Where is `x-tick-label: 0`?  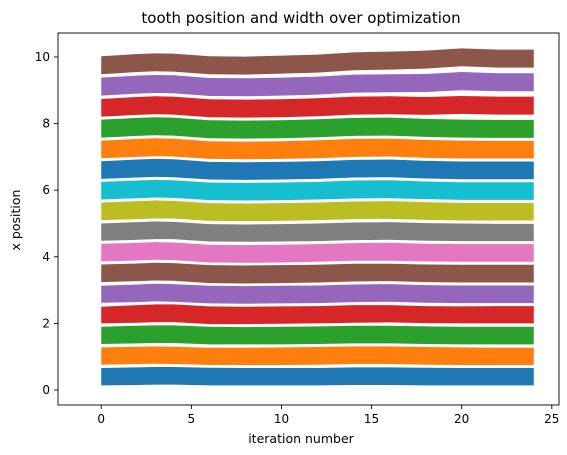 x-tick-label: 0 is located at coordinates (101, 419).